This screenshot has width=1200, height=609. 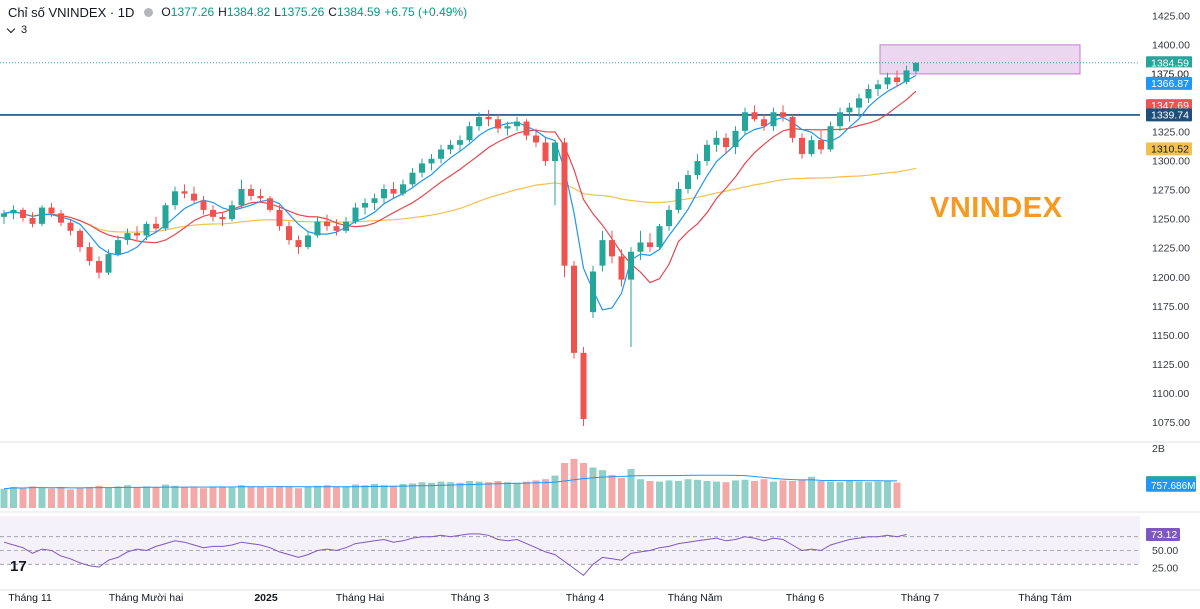 What do you see at coordinates (277, 12) in the screenshot?
I see `low-label: L` at bounding box center [277, 12].